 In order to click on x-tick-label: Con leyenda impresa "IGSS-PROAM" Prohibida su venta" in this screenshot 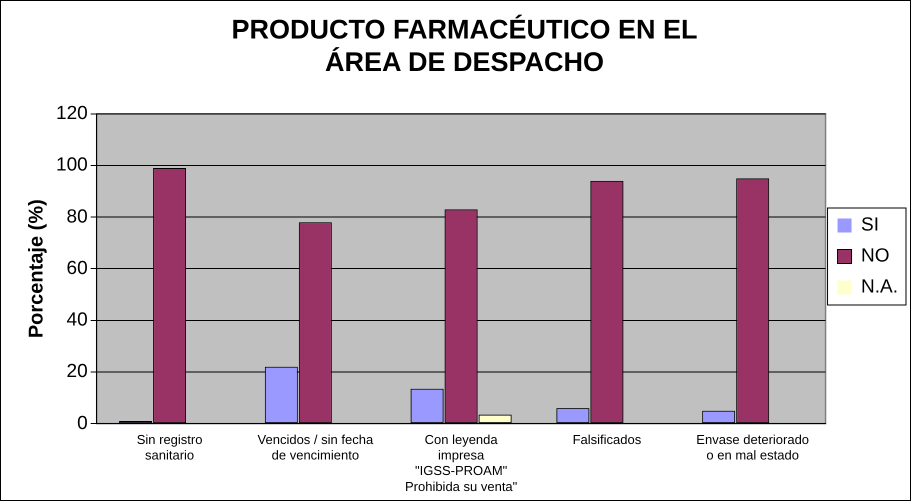, I will do `click(461, 463)`.